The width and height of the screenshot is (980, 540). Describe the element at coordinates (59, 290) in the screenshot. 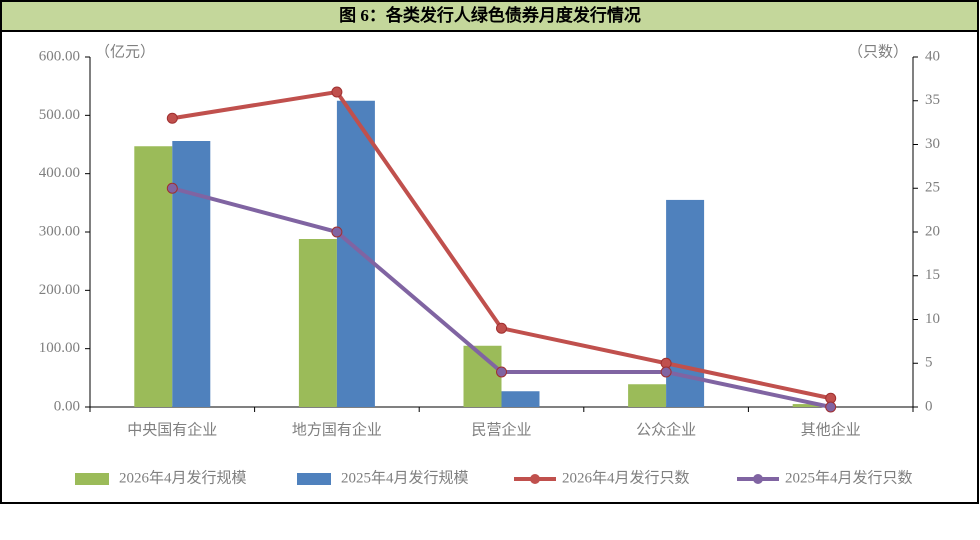

I see `y-tick-label: 200.00` at that location.